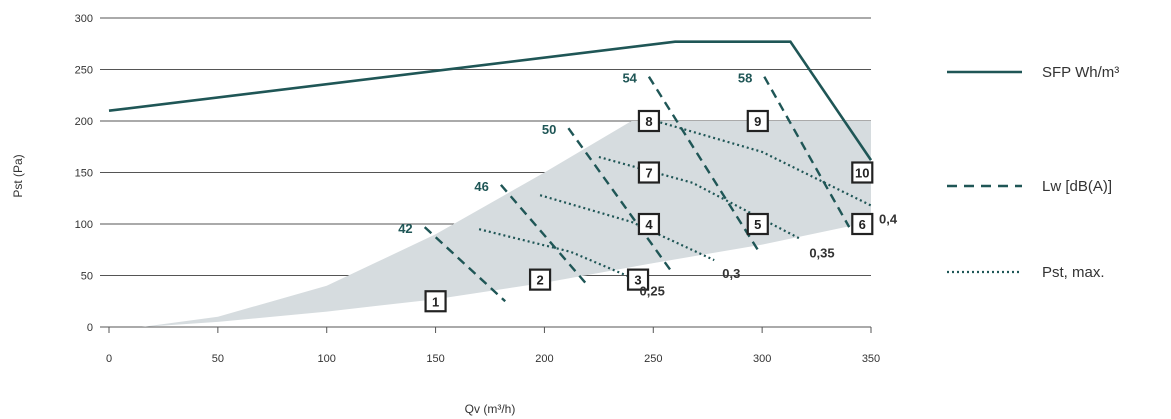 This screenshot has height=419, width=1171. What do you see at coordinates (90, 328) in the screenshot?
I see `y-tick-label: 0` at bounding box center [90, 328].